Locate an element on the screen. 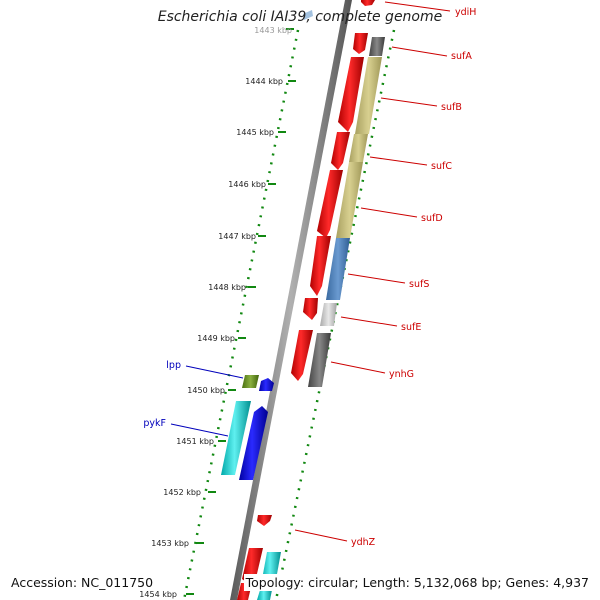 The image size is (600, 600). gene-label-sufB: sufB is located at coordinates (451, 107).